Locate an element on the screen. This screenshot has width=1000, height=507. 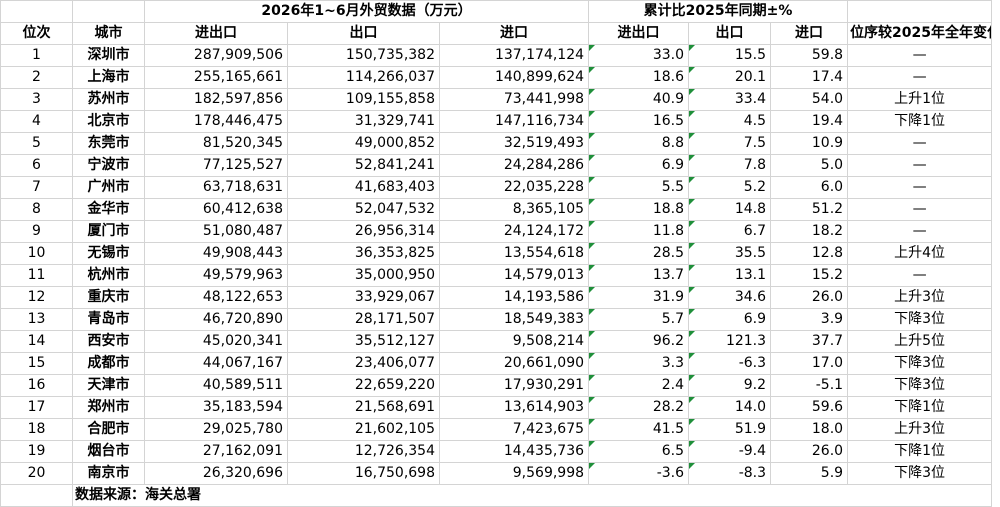
cell-export: 35,512,127 is located at coordinates (363, 341).